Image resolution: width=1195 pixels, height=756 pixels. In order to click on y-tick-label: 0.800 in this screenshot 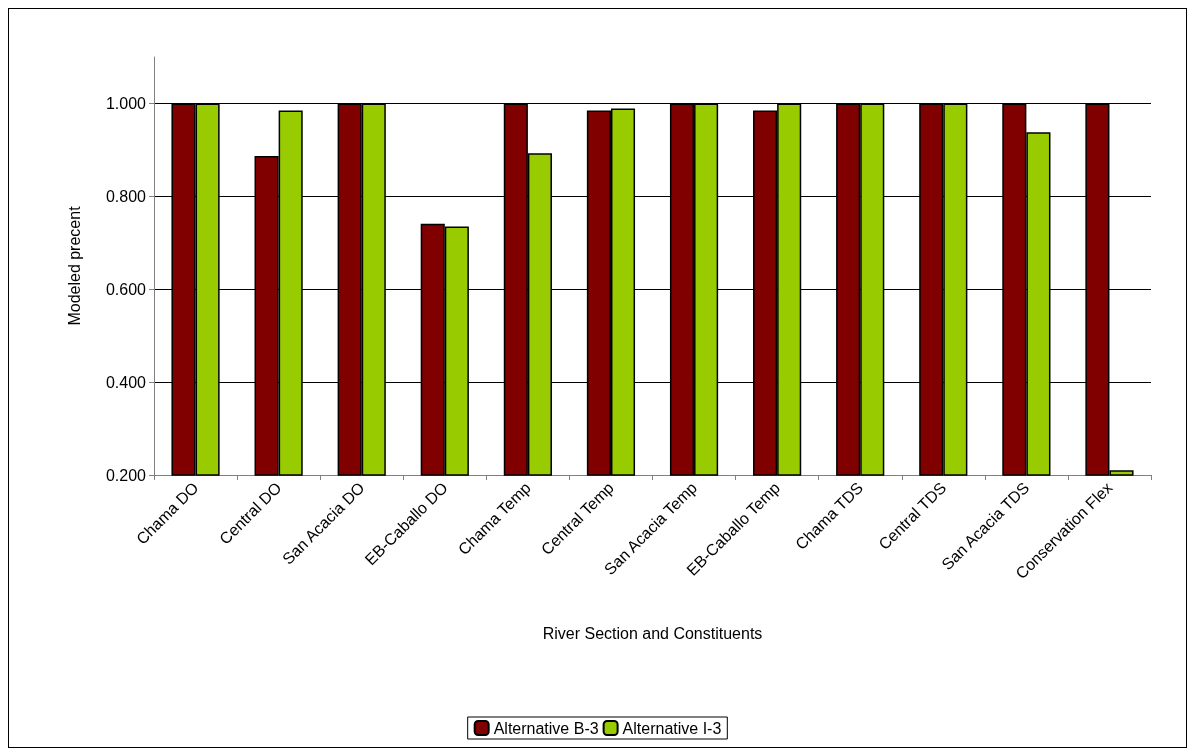, I will do `click(126, 196)`.